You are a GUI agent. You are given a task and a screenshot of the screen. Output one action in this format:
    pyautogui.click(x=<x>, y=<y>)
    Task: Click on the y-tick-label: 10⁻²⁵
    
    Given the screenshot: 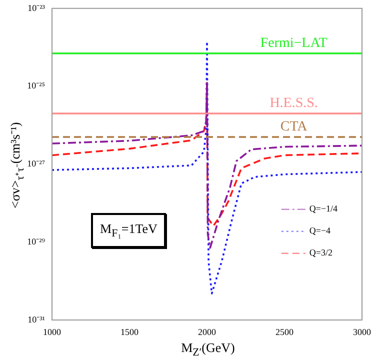 What is the action you would take?
    pyautogui.click(x=36, y=85)
    